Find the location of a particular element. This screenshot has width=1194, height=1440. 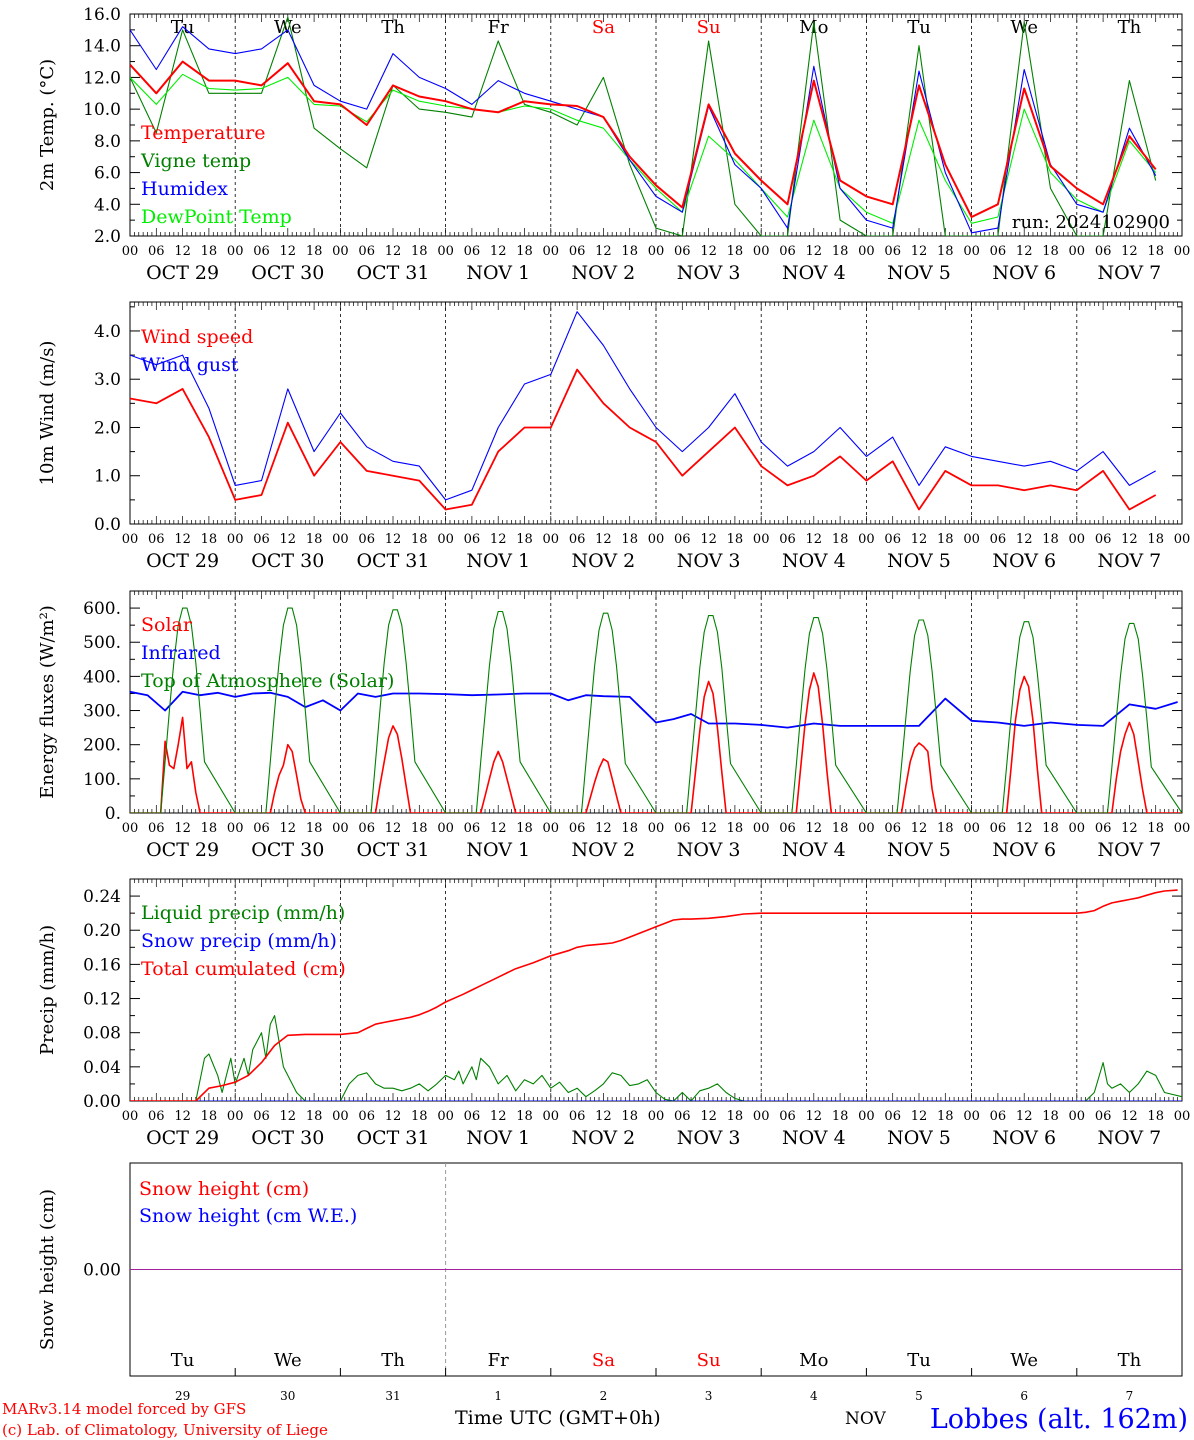

series-group-temp is located at coordinates (643, 126).